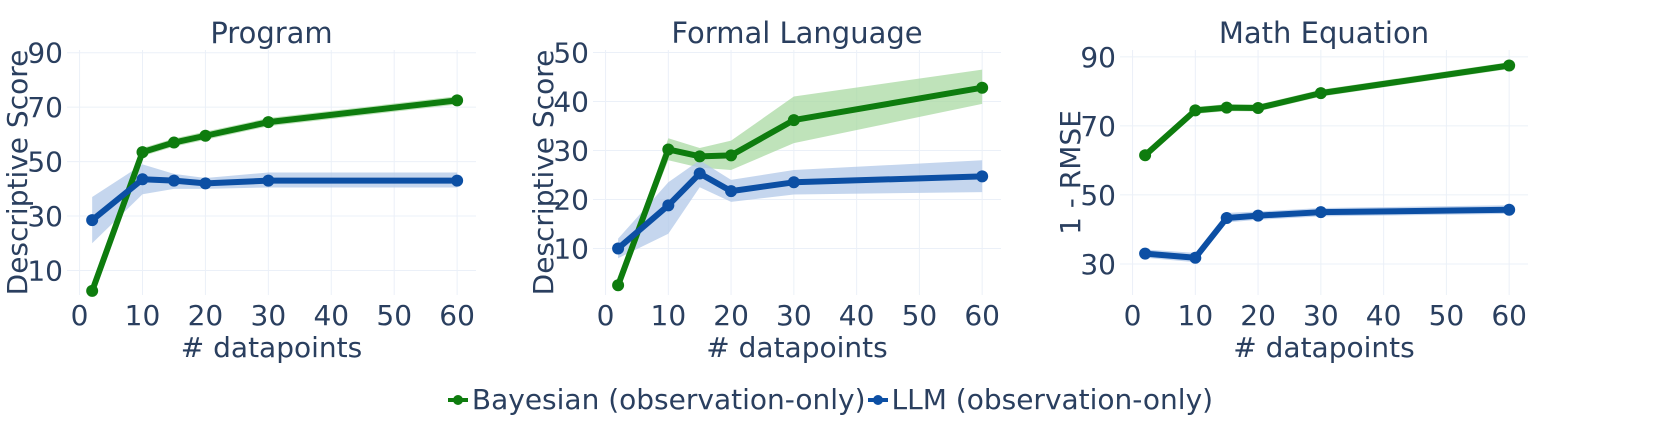 The image size is (1661, 429). I want to click on y-tick-label: 40, so click(571, 101).